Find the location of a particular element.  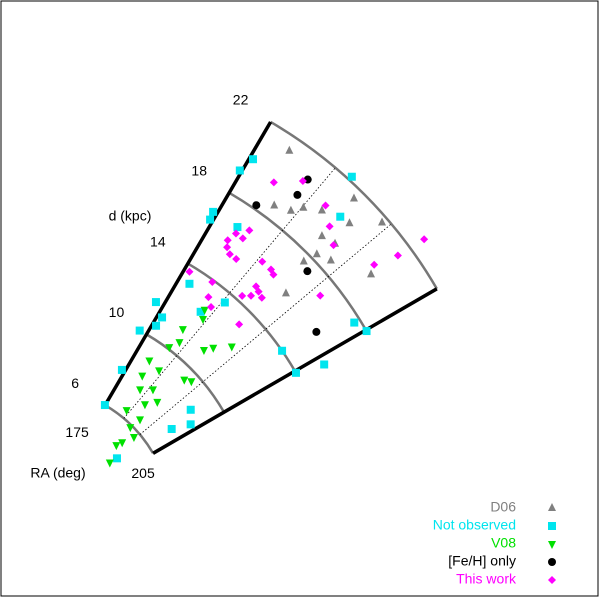

legend-label: This work is located at coordinates (486, 579).